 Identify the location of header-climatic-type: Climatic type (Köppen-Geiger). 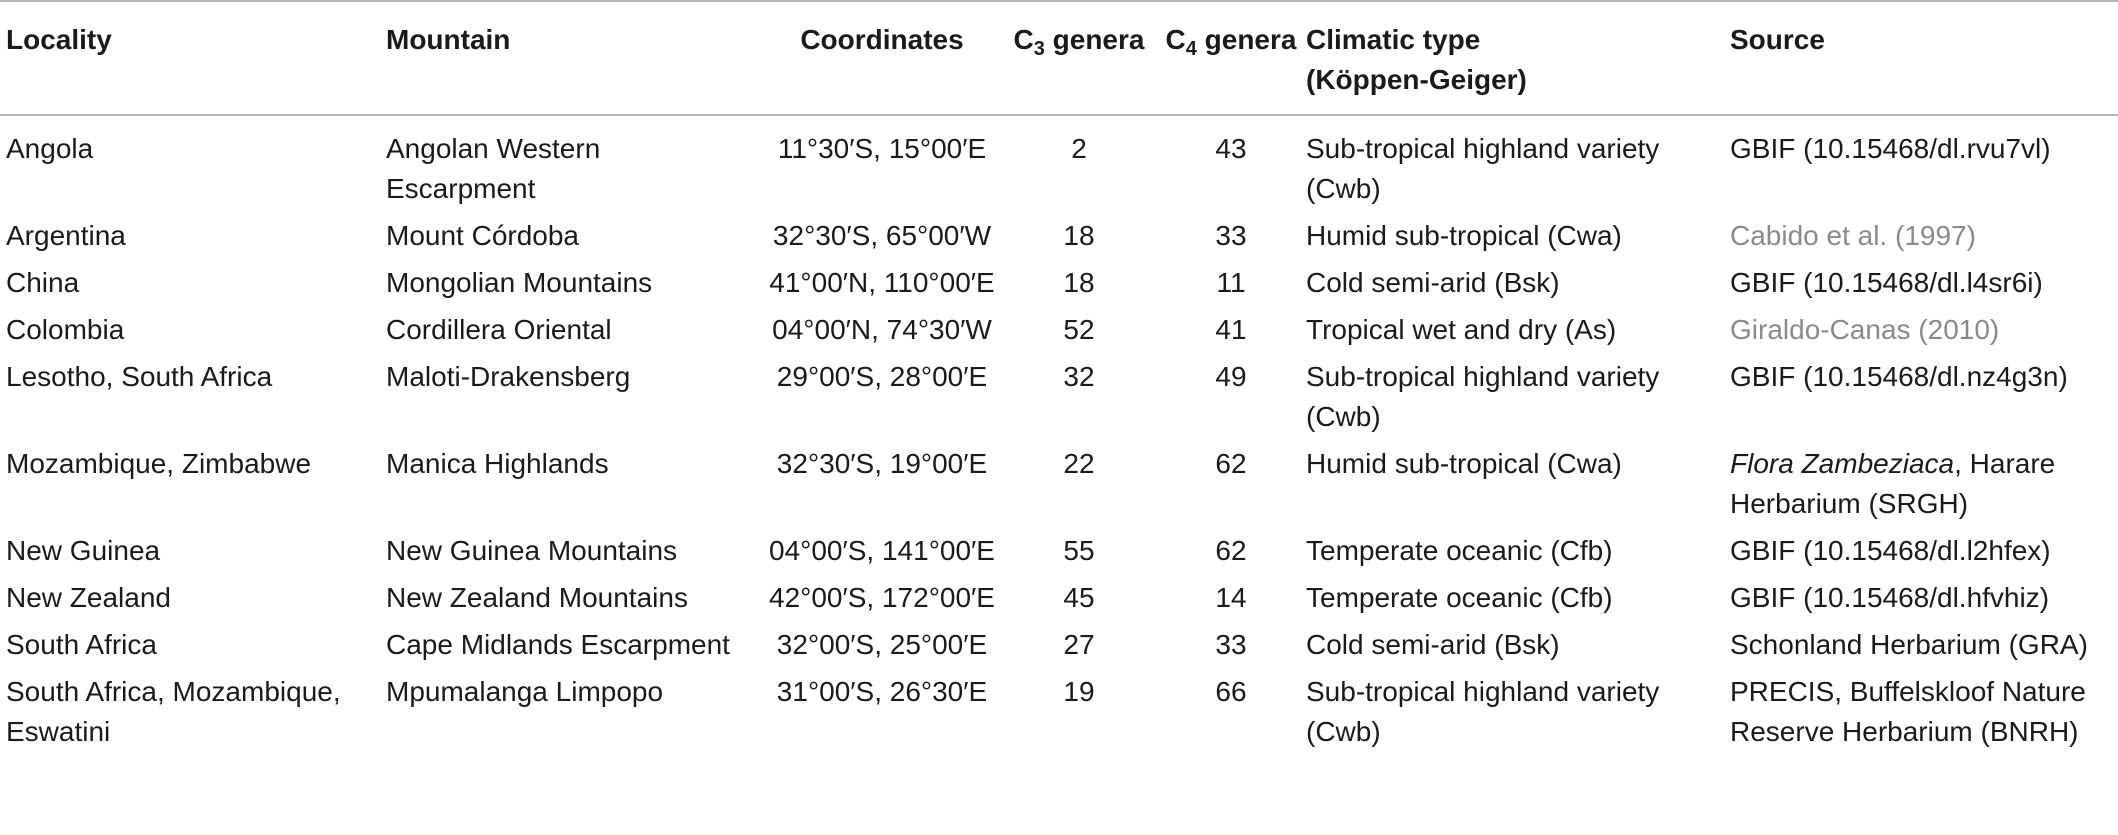
(1518, 58).